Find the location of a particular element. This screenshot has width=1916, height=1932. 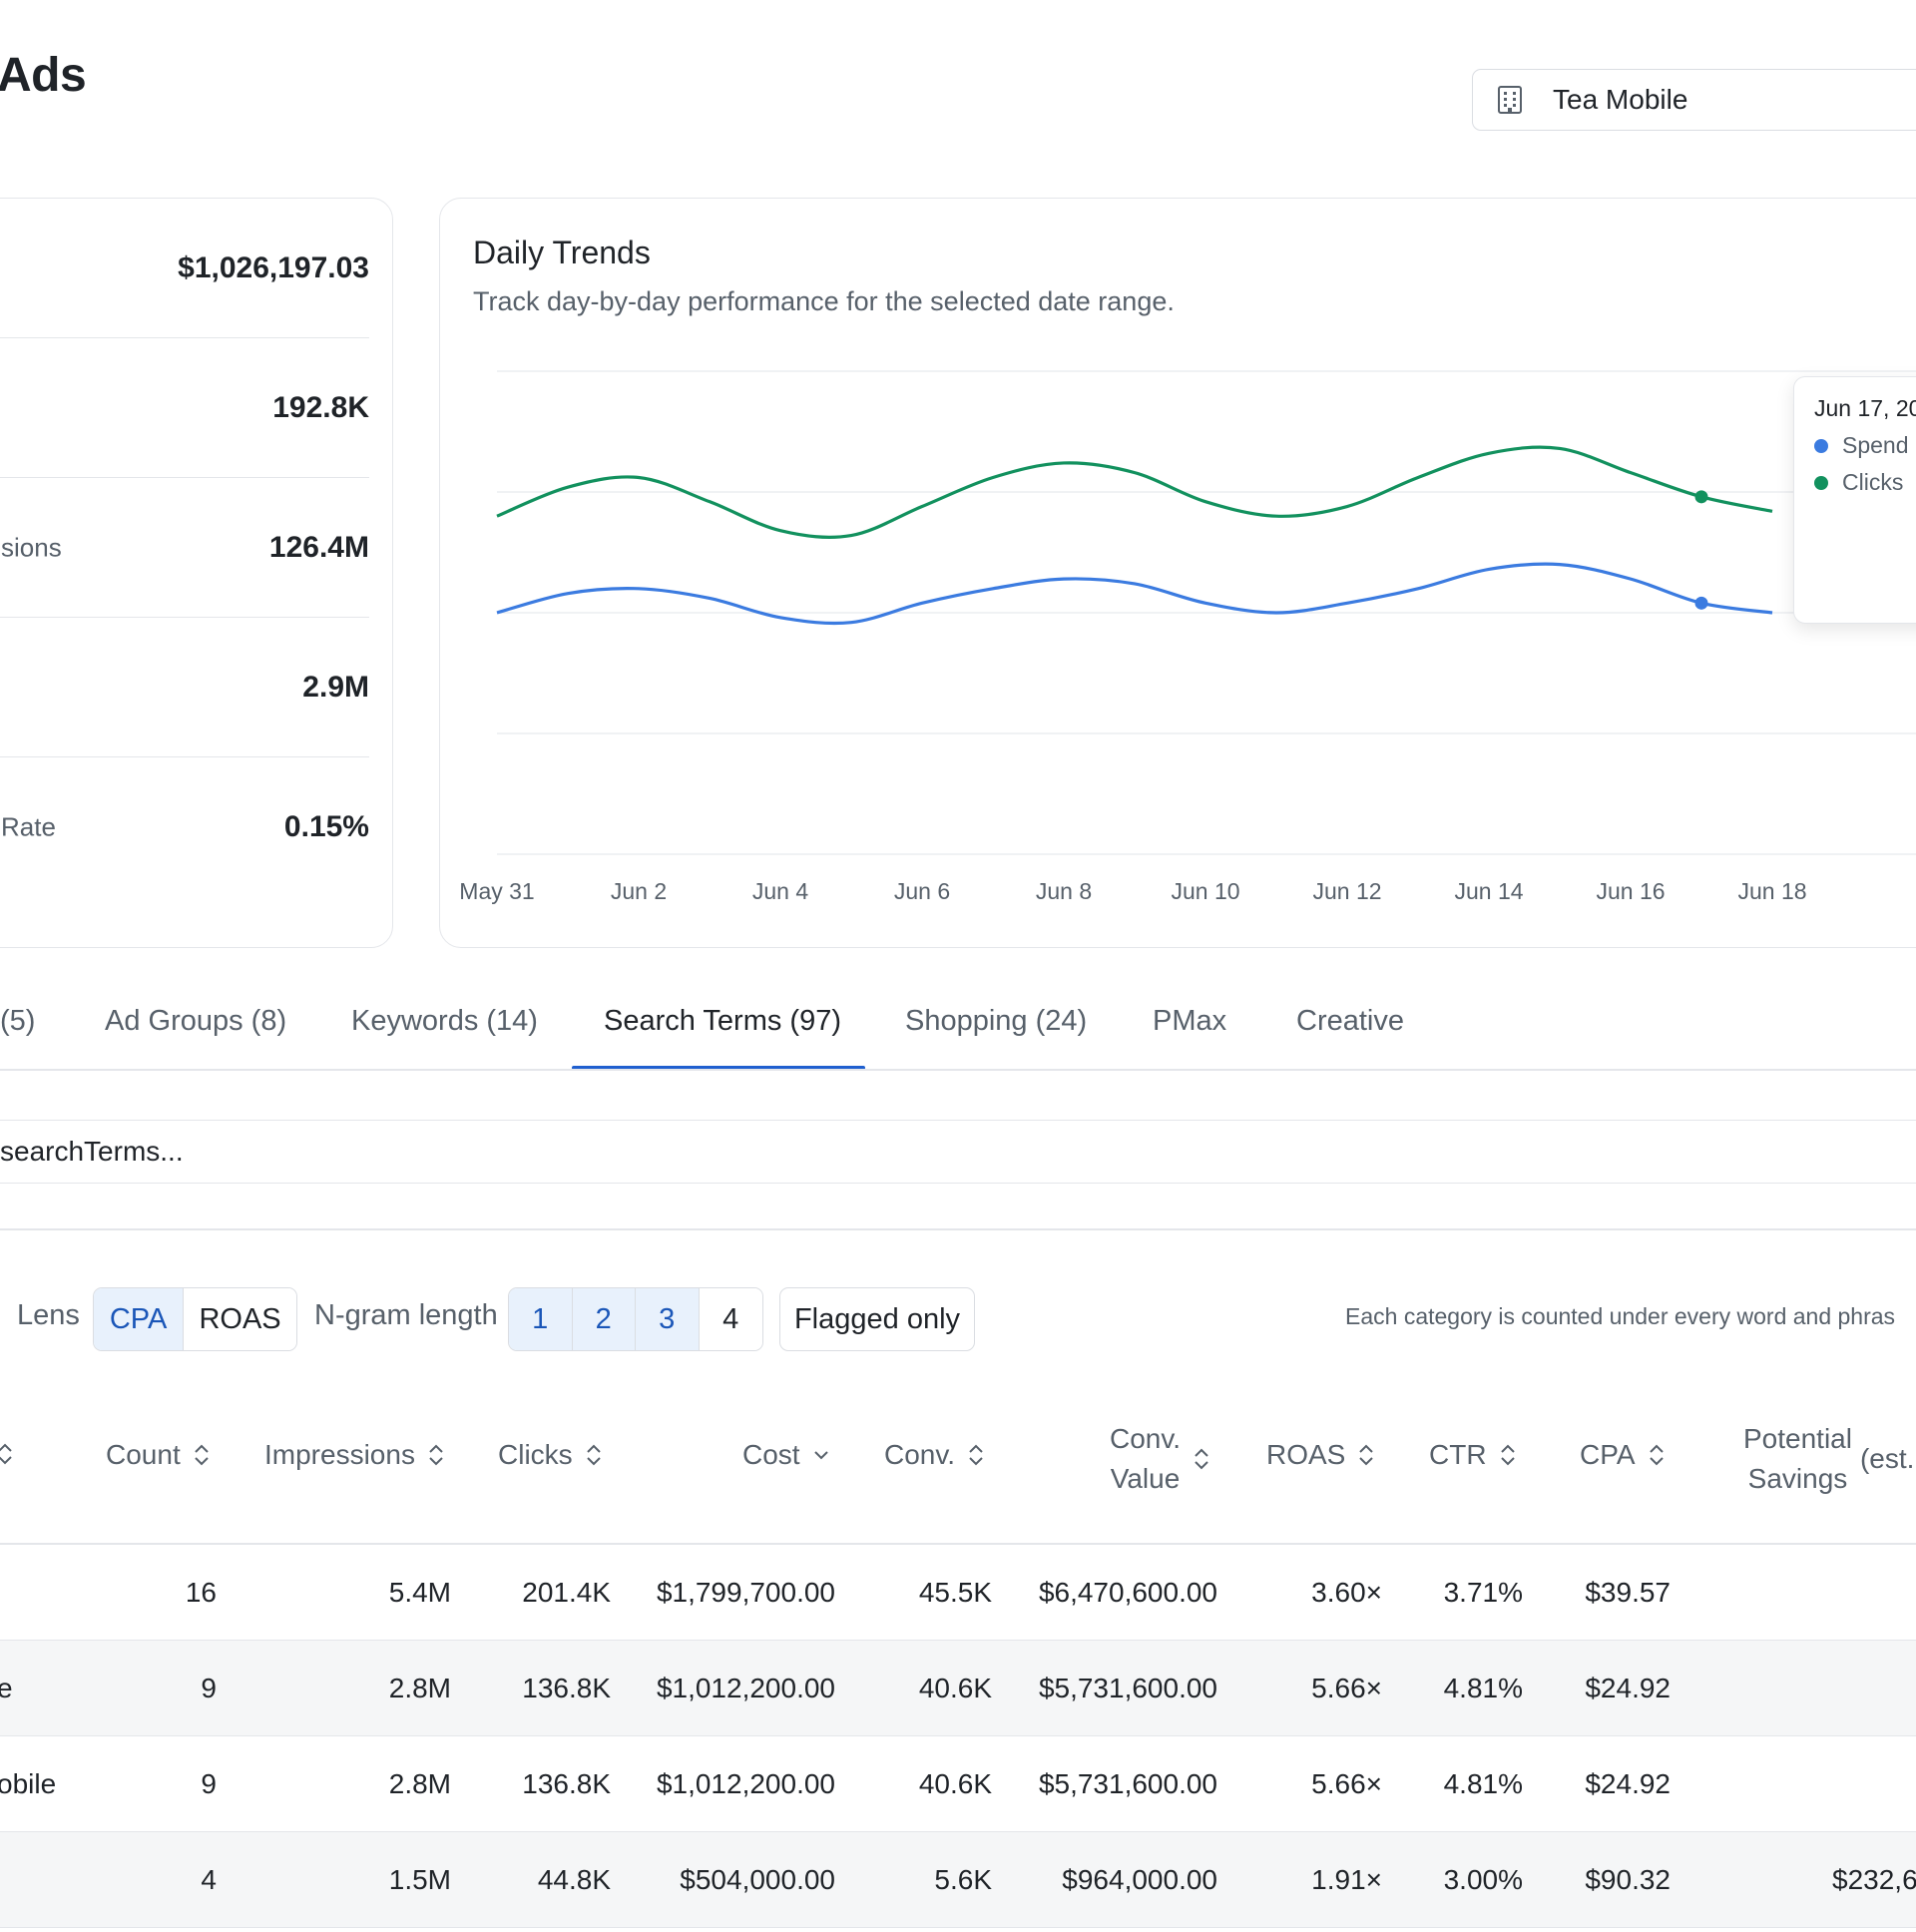

column-header-cpa: CPA is located at coordinates (1624, 1455).